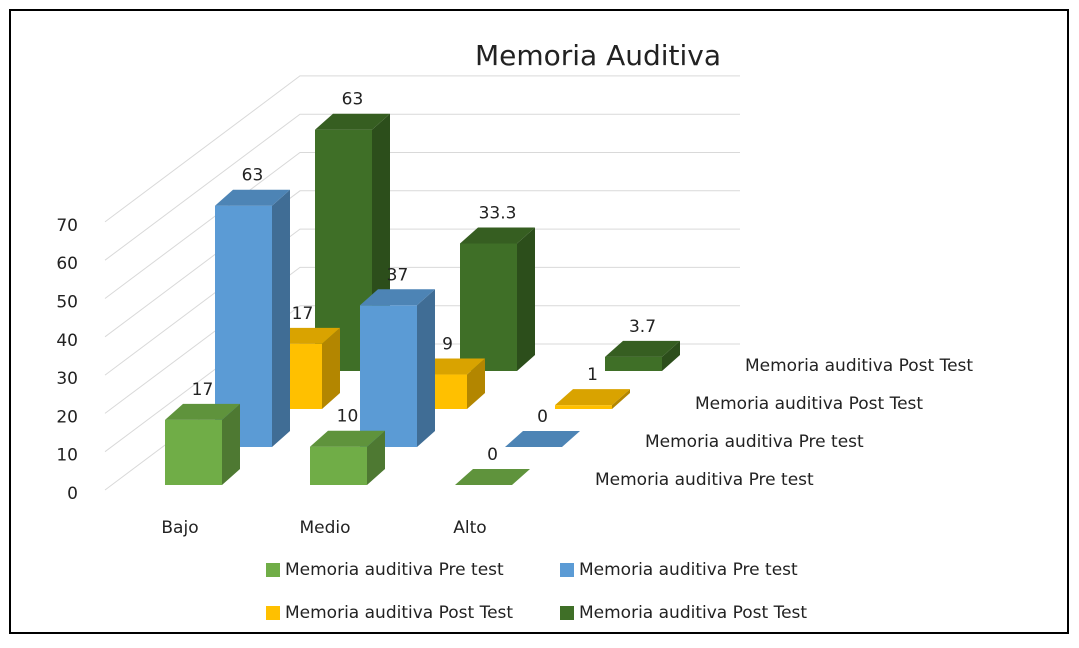  I want to click on y-tick-label: 20, so click(67, 417).